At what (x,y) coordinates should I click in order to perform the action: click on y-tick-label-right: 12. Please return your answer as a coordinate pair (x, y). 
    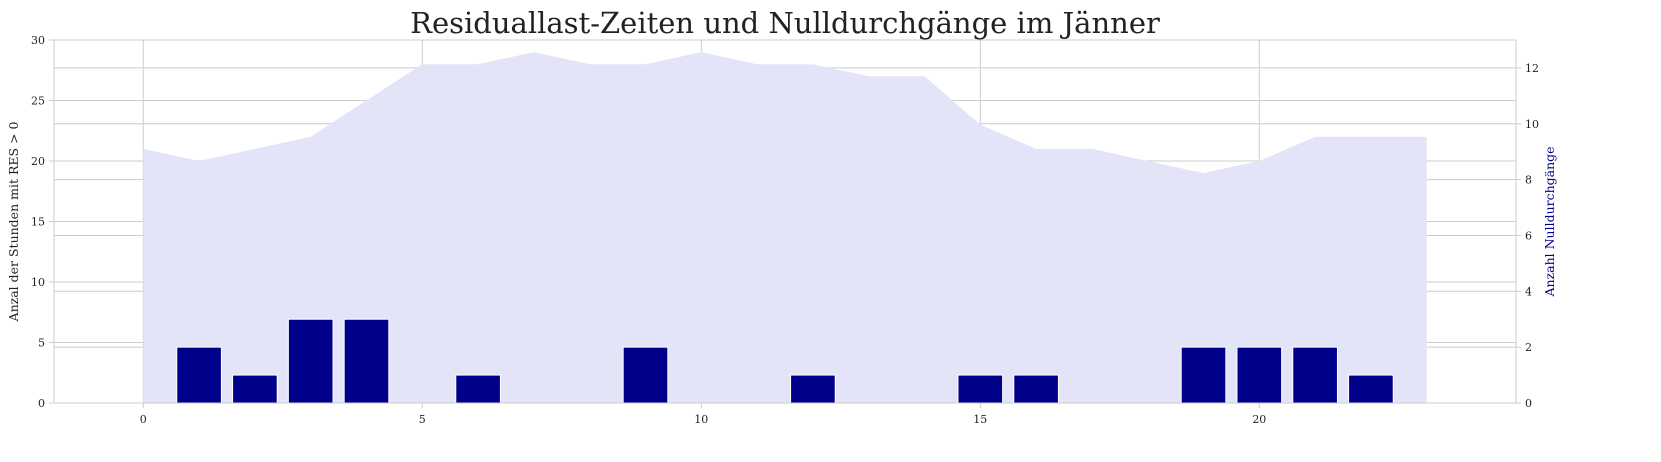
    Looking at the image, I should click on (1532, 68).